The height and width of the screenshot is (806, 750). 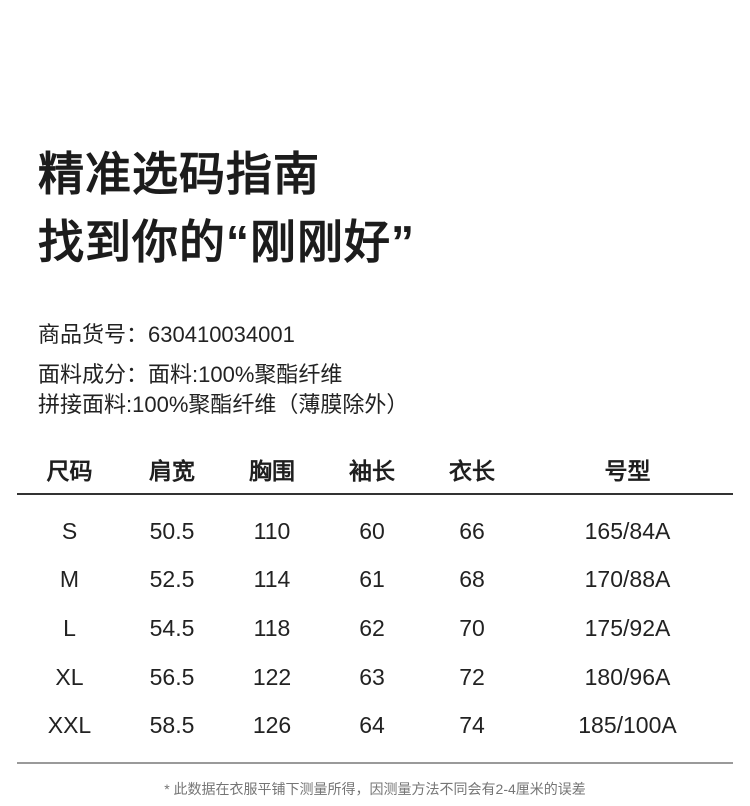 I want to click on cell-length: 68, so click(x=472, y=579).